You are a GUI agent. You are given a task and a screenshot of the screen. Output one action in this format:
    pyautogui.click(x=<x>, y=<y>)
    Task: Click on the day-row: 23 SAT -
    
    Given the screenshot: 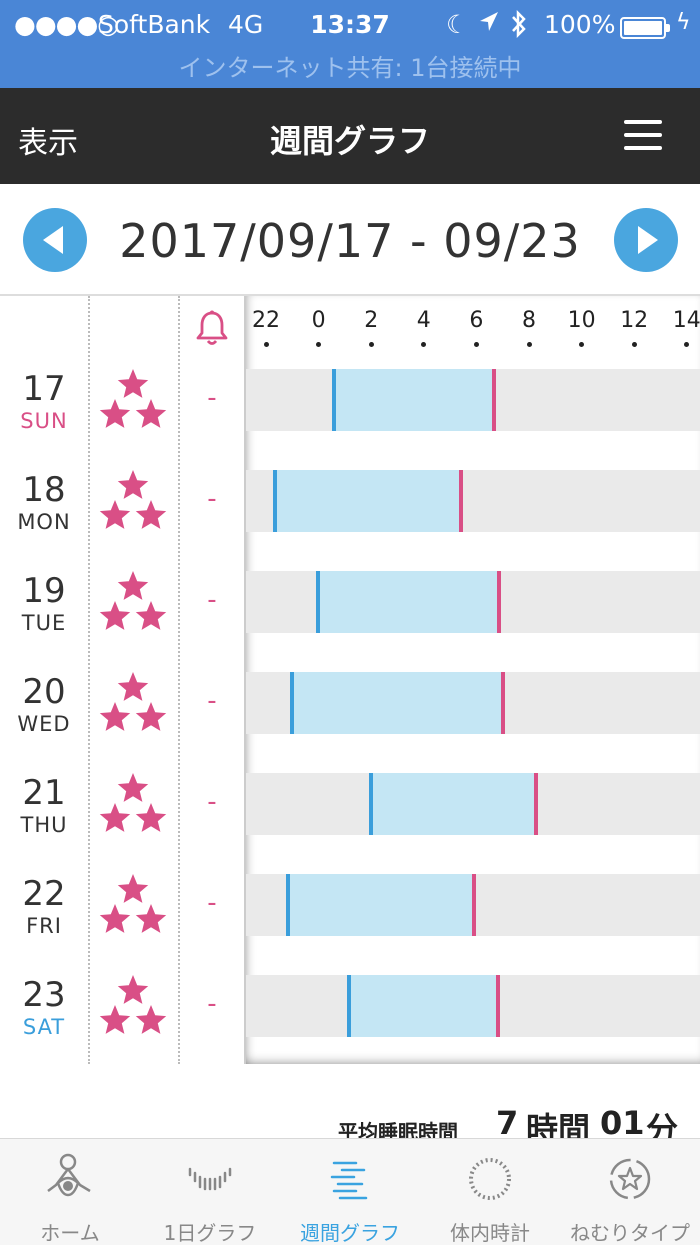 What is the action you would take?
    pyautogui.click(x=350, y=1025)
    